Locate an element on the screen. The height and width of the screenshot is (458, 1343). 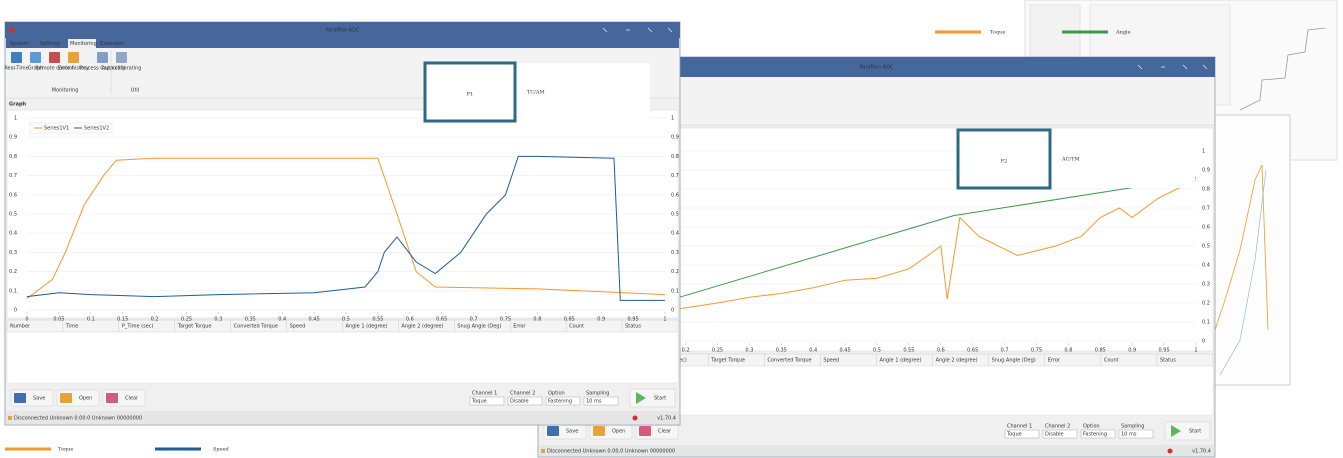
x-tick-label: 0.8 is located at coordinates (537, 320).